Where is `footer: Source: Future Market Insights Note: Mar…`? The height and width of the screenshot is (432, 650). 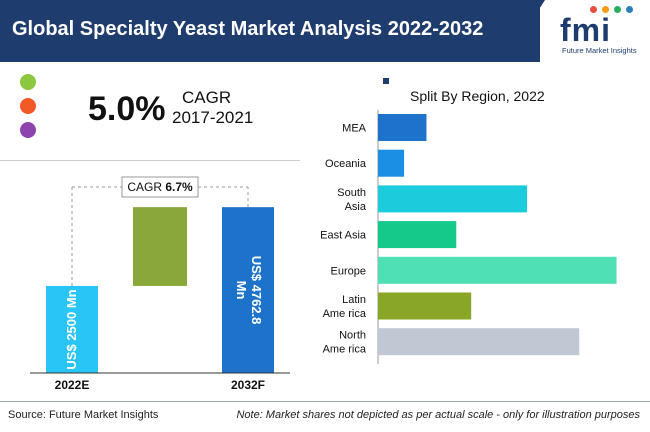 footer: Source: Future Market Insights Note: Mar… is located at coordinates (325, 416).